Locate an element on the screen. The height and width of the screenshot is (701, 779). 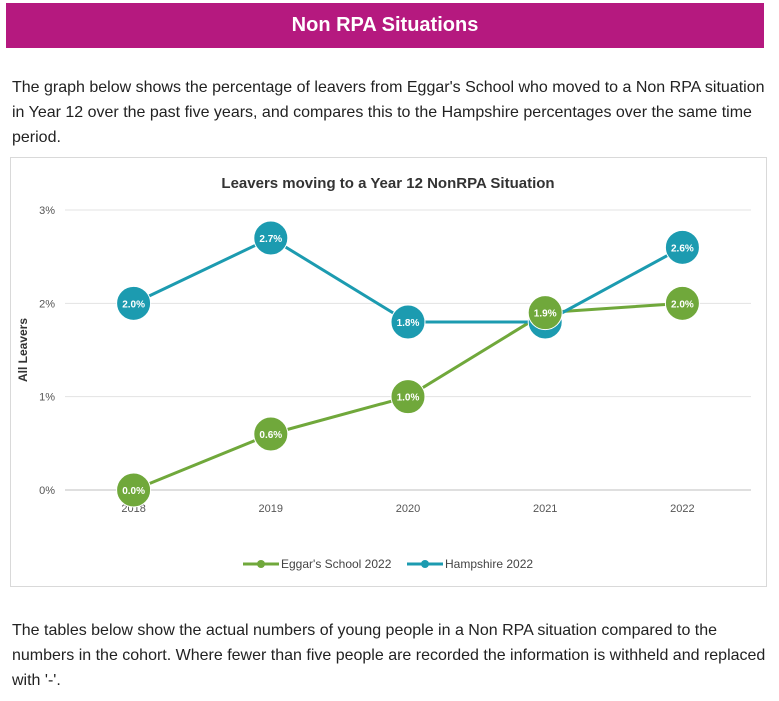
data-label: 2.7% is located at coordinates (270, 239).